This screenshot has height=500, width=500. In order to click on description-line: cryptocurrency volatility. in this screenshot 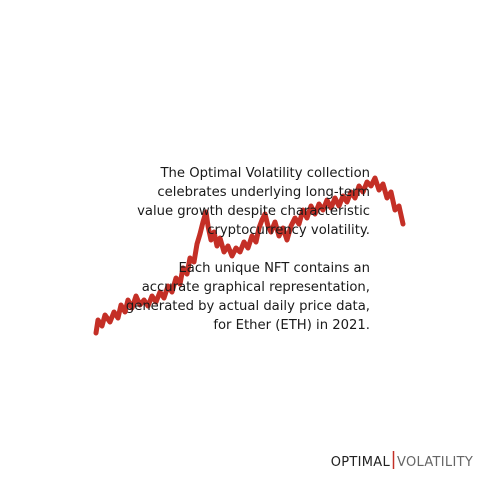, I will do `click(288, 230)`.